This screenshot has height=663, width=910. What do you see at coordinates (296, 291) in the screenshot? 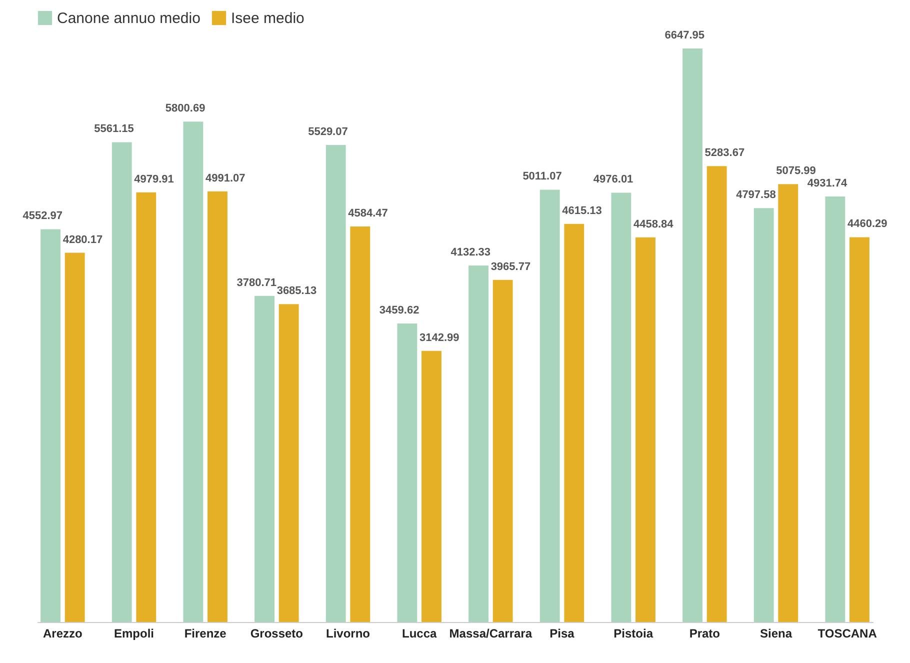
I see `data-label: 3685.13` at bounding box center [296, 291].